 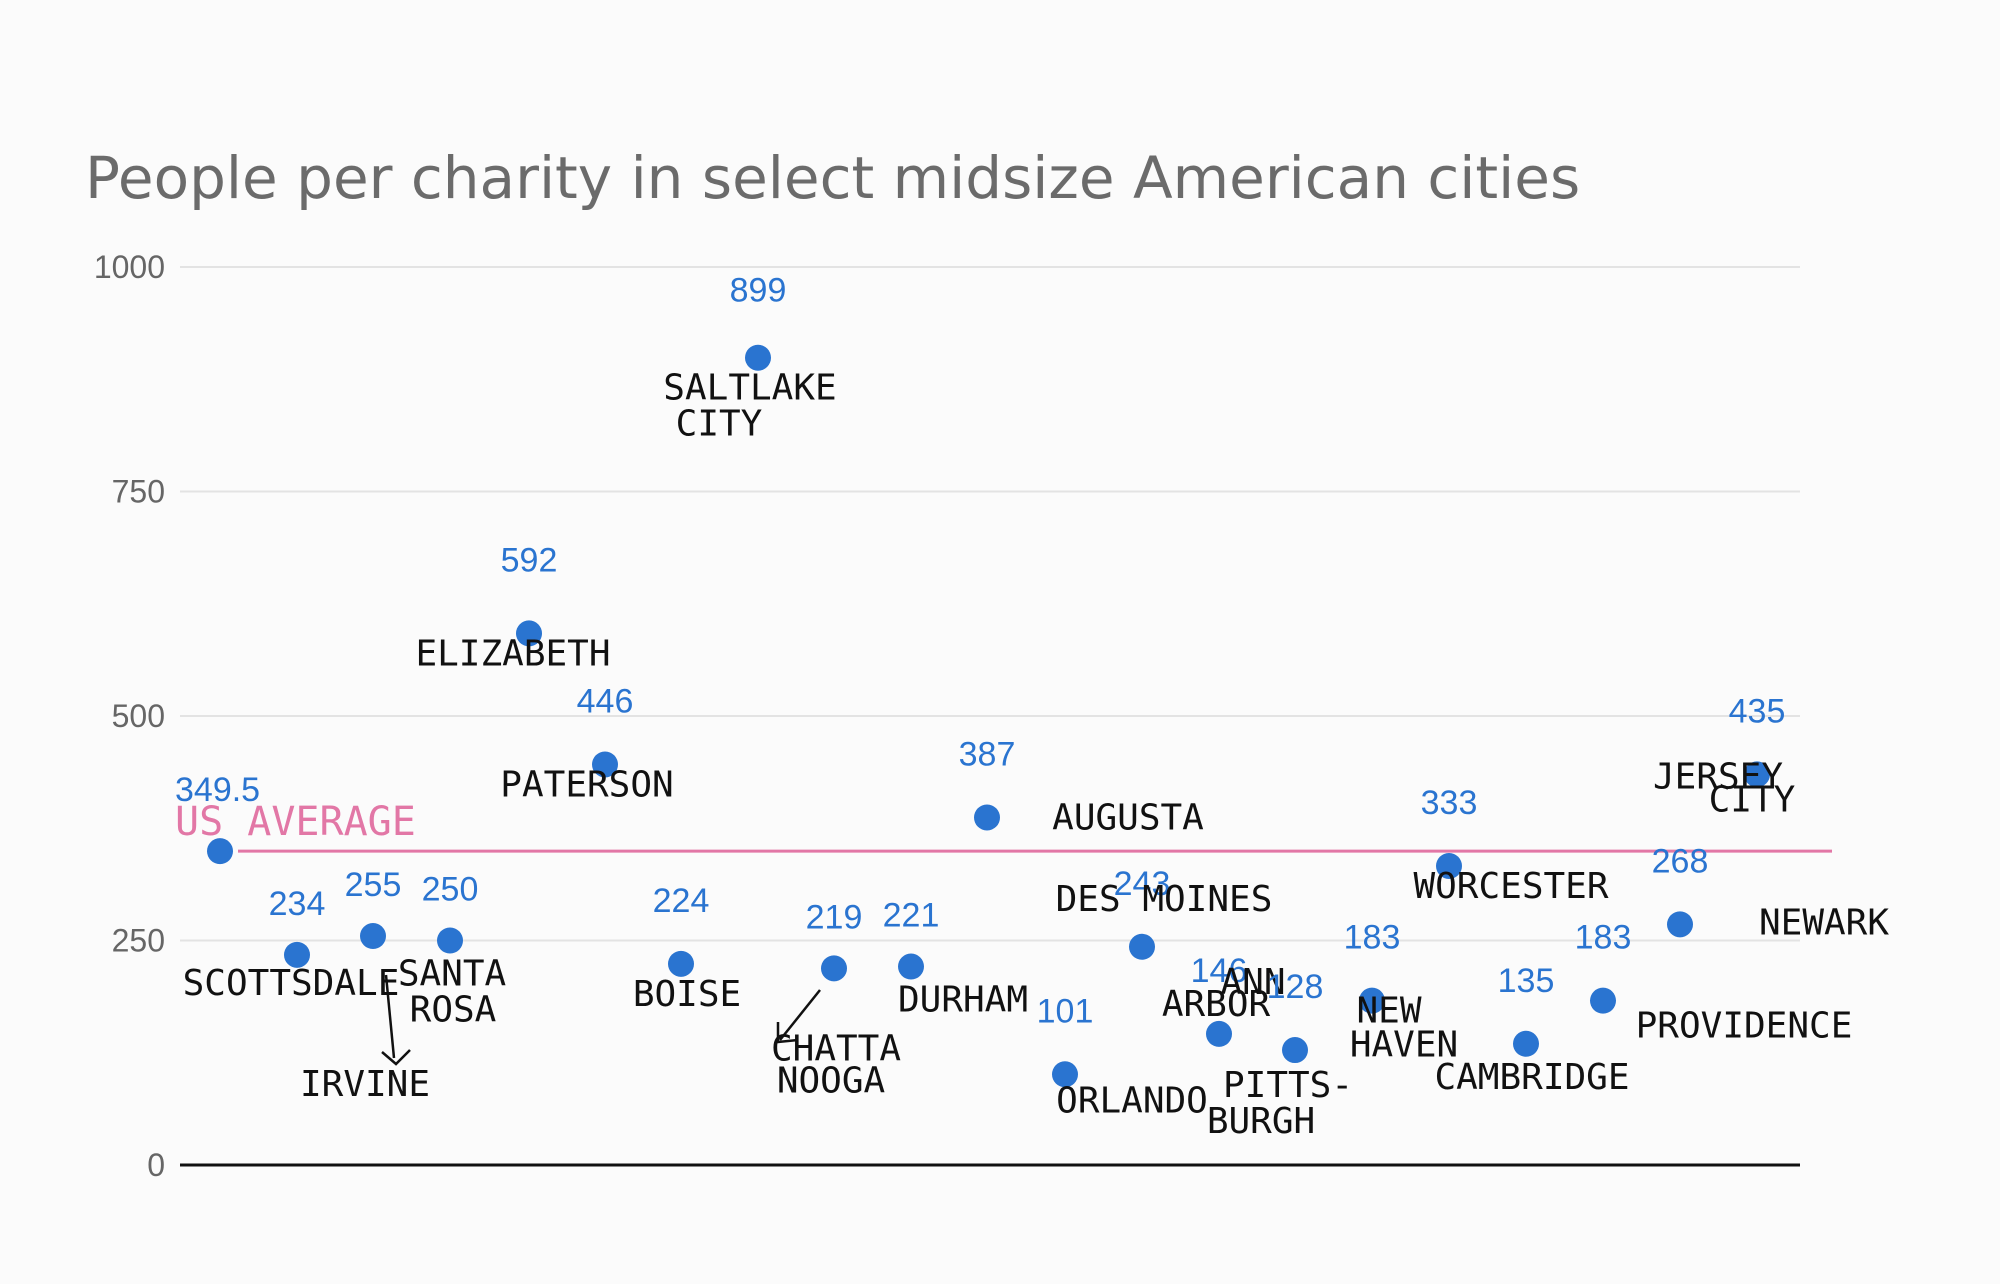 What do you see at coordinates (1724, 788) in the screenshot?
I see `city-label: JERSEY CITY` at bounding box center [1724, 788].